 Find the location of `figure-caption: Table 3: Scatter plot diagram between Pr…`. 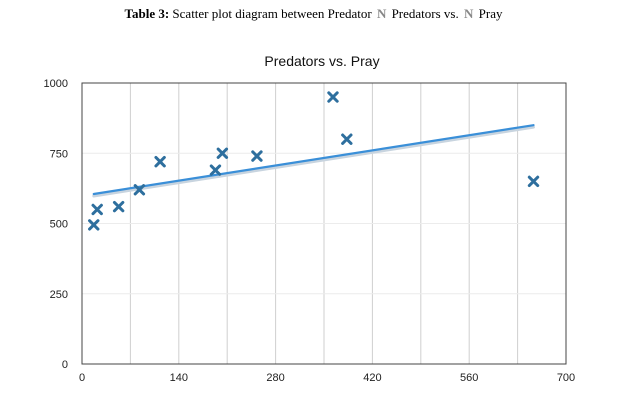

figure-caption: Table 3: Scatter plot diagram between Pr… is located at coordinates (313, 14).